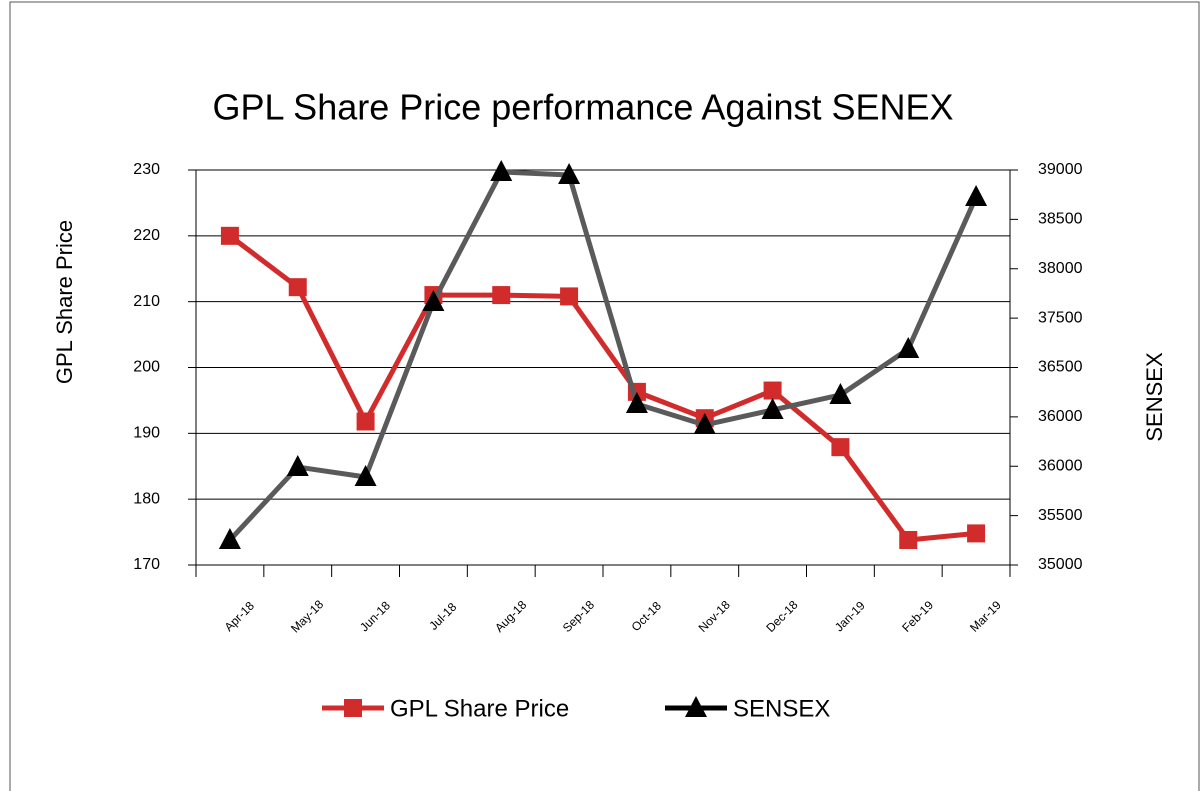  I want to click on x-tick-label: Jun-18, so click(375, 616).